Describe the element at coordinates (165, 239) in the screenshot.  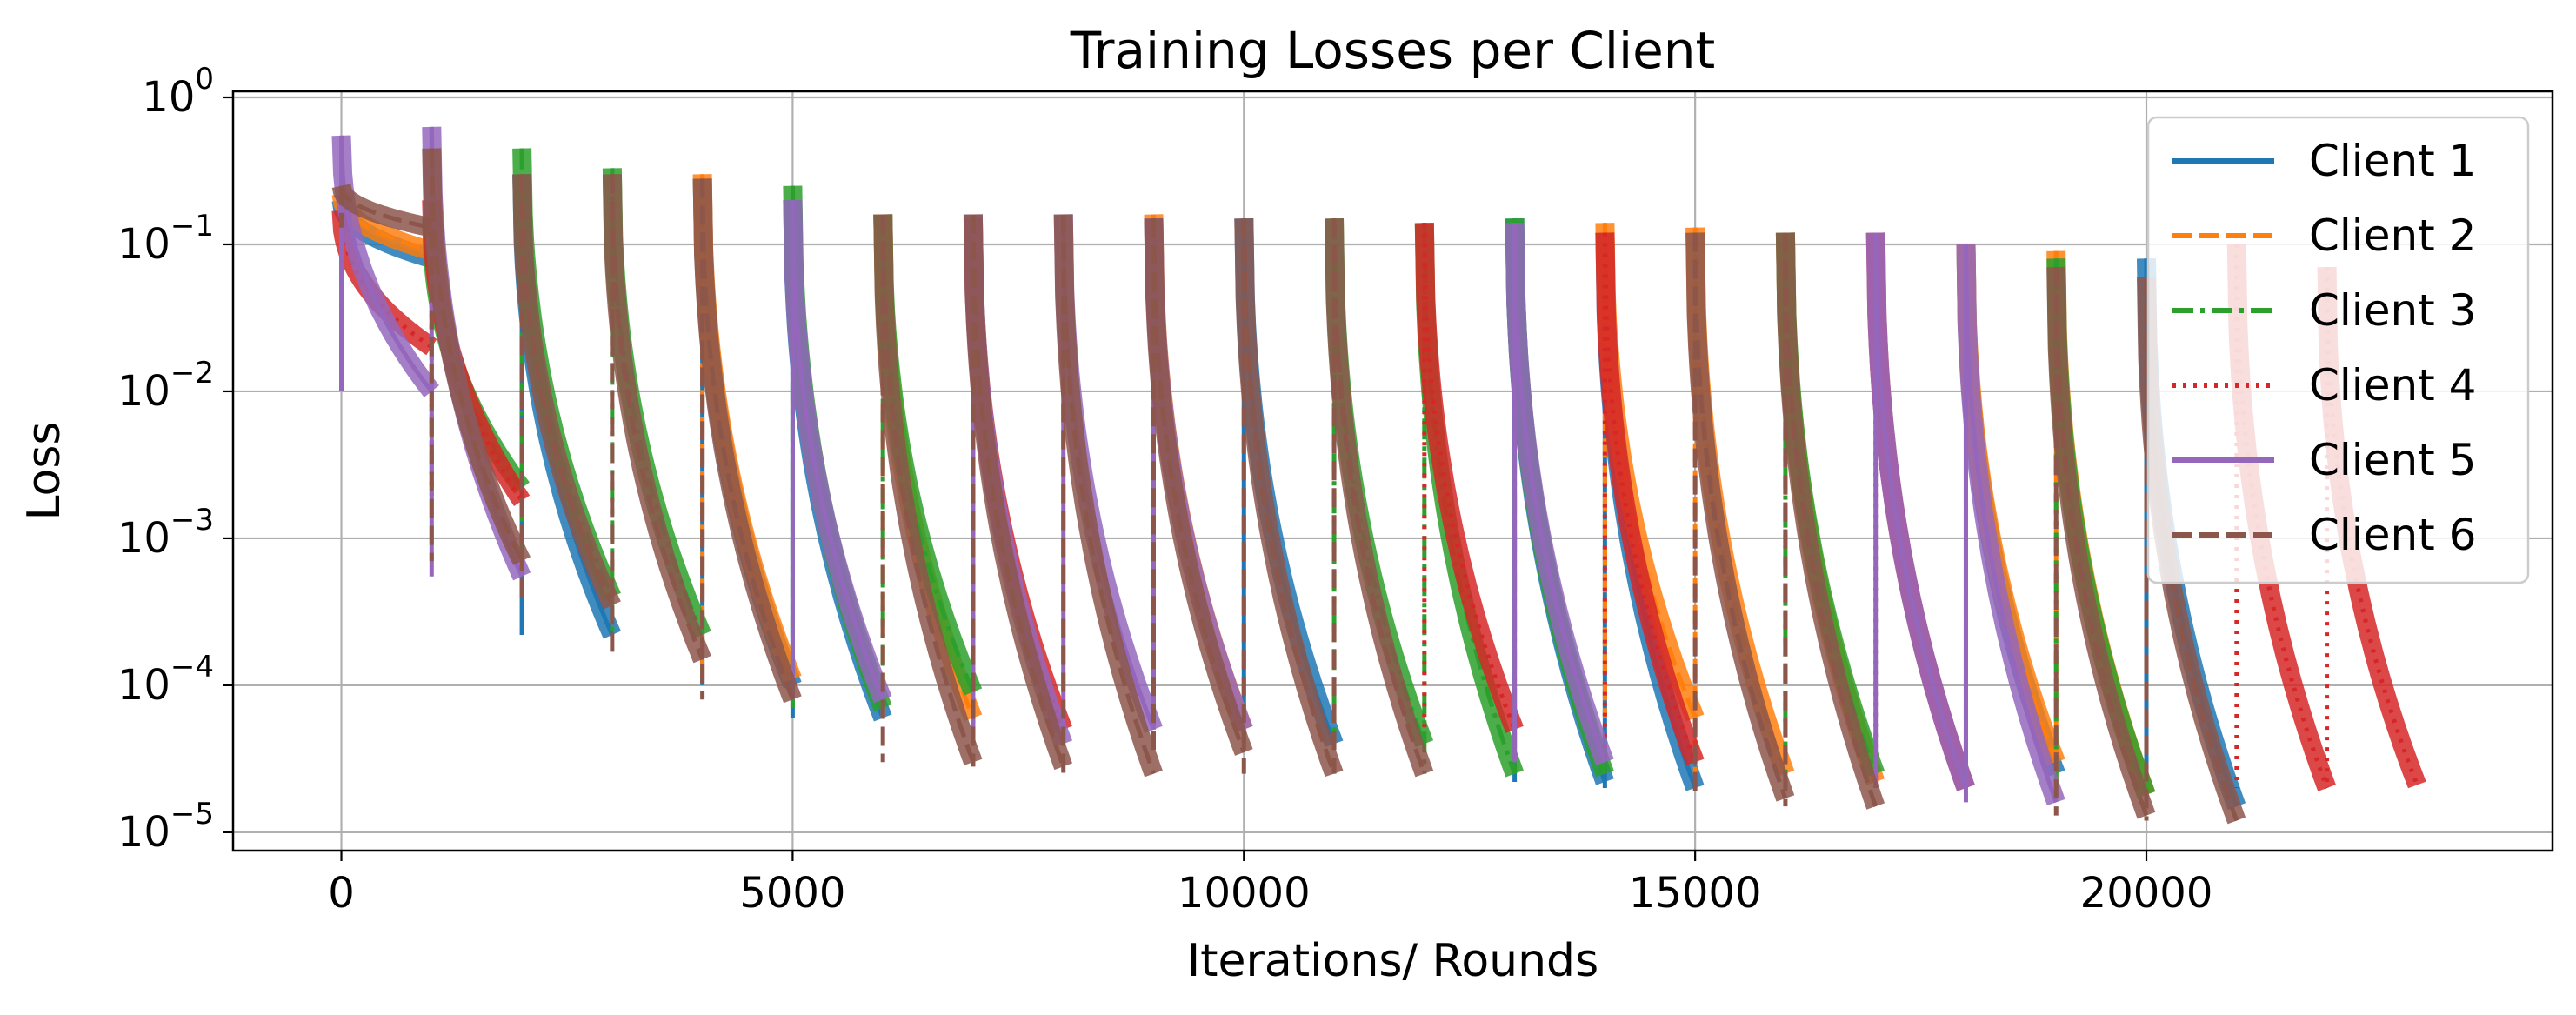
I see `y-tick-label: 10⁻¹` at that location.